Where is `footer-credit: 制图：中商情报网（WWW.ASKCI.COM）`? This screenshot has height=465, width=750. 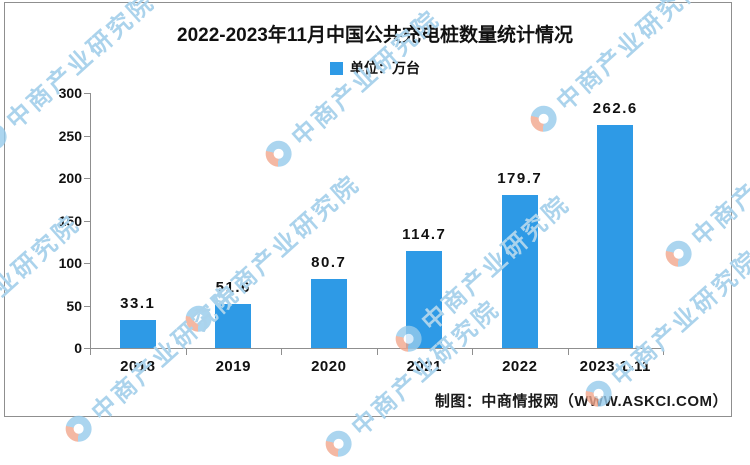 footer-credit: 制图：中商情报网（WWW.ASKCI.COM） is located at coordinates (581, 401).